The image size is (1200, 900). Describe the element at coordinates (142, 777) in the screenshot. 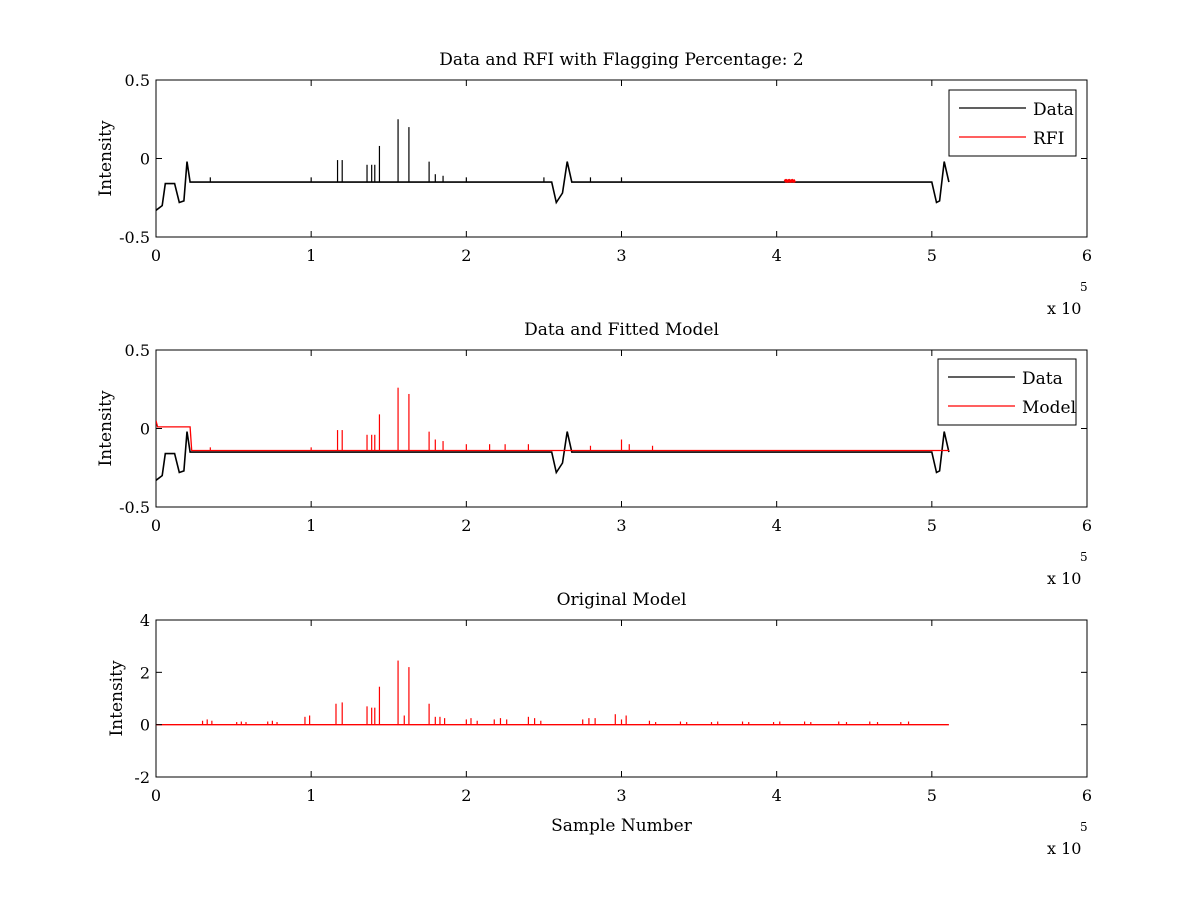

I see `y-tick-label: -2` at that location.